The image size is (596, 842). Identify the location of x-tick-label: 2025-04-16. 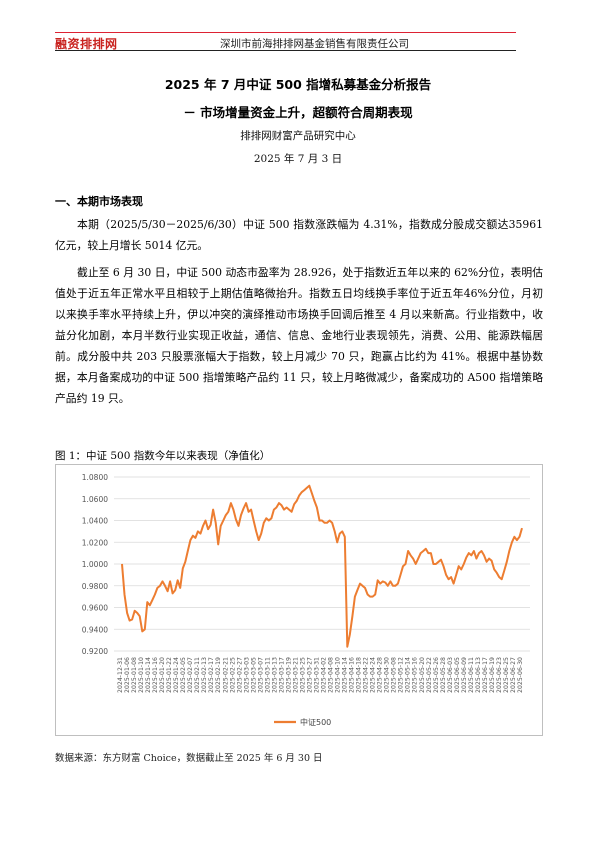
(352, 675).